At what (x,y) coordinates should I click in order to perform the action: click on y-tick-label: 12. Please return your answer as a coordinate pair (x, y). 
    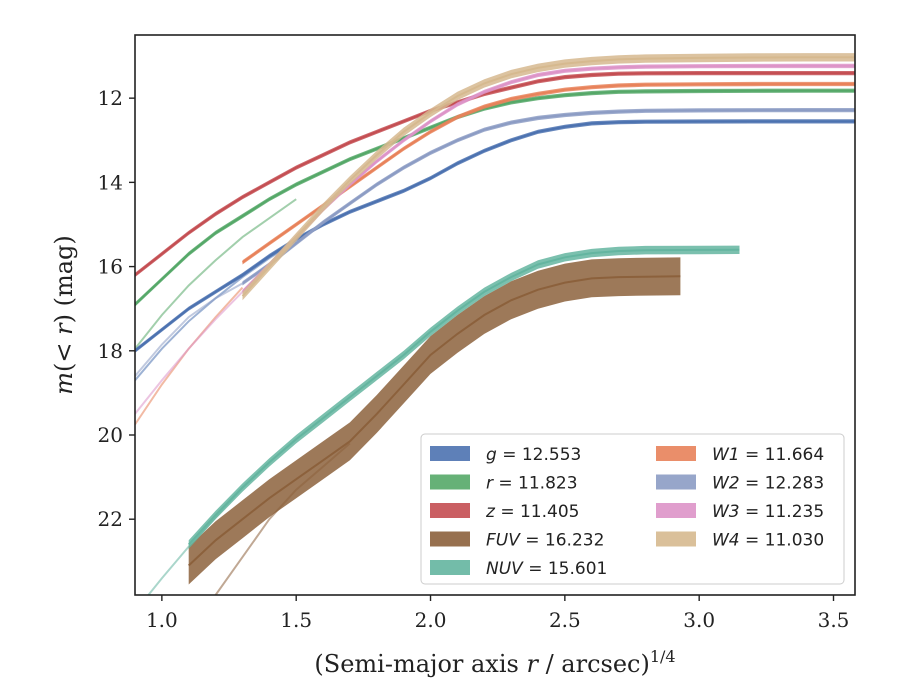
    Looking at the image, I should click on (110, 98).